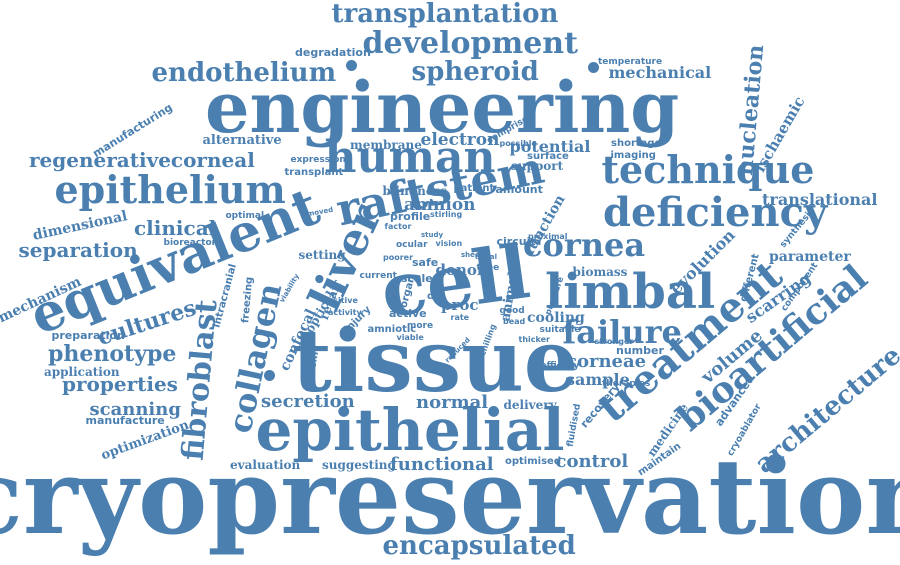 The image size is (900, 565). Describe the element at coordinates (518, 143) in the screenshot. I see `cloud-word-possible: possible` at that location.